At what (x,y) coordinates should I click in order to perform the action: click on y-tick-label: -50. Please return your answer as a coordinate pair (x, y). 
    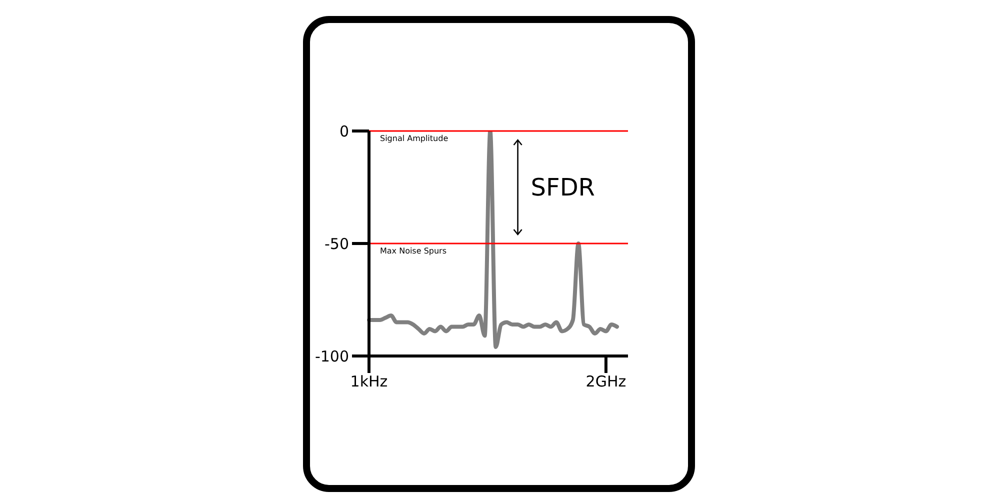
    Looking at the image, I should click on (336, 243).